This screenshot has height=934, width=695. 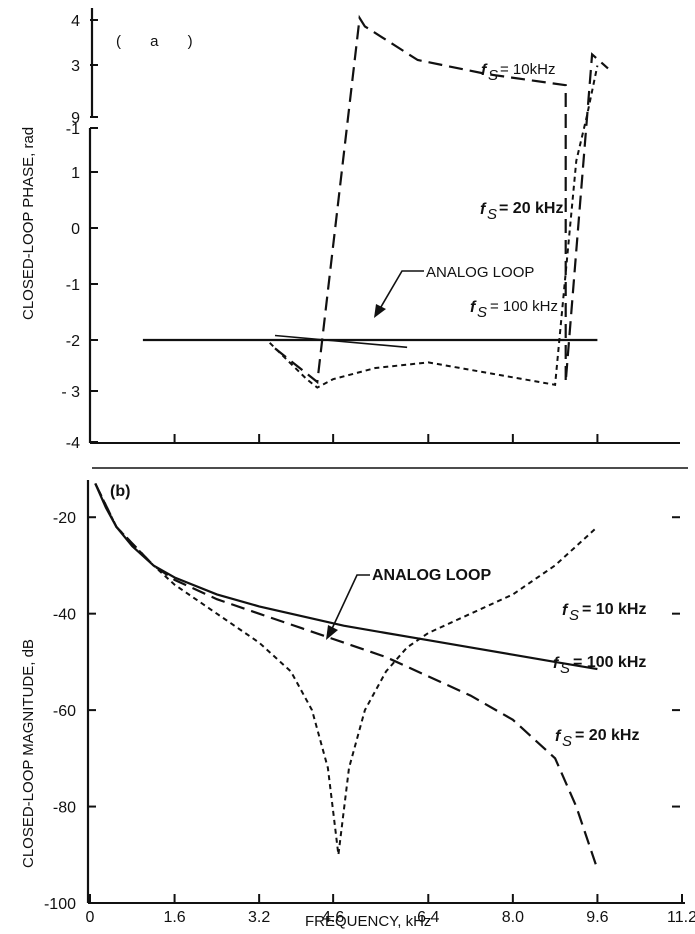 What do you see at coordinates (120, 491) in the screenshot?
I see `panel-label-b: (b)` at bounding box center [120, 491].